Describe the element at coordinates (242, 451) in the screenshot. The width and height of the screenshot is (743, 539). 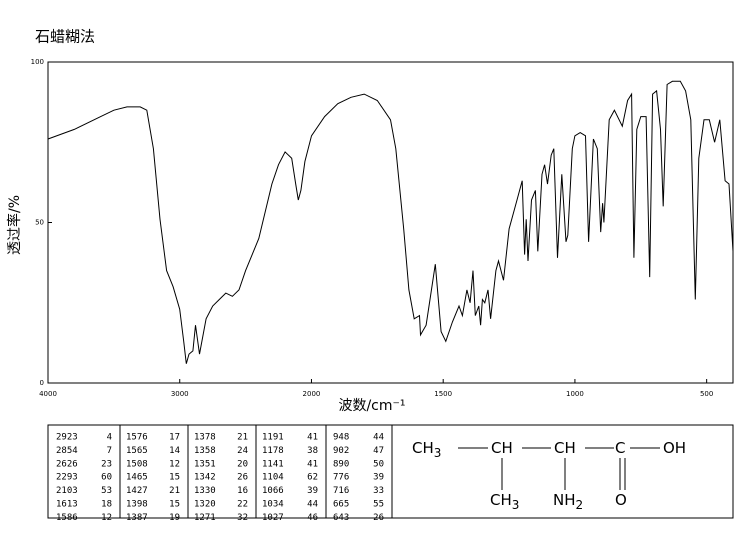
I see `peak-transmittance: 24` at that location.